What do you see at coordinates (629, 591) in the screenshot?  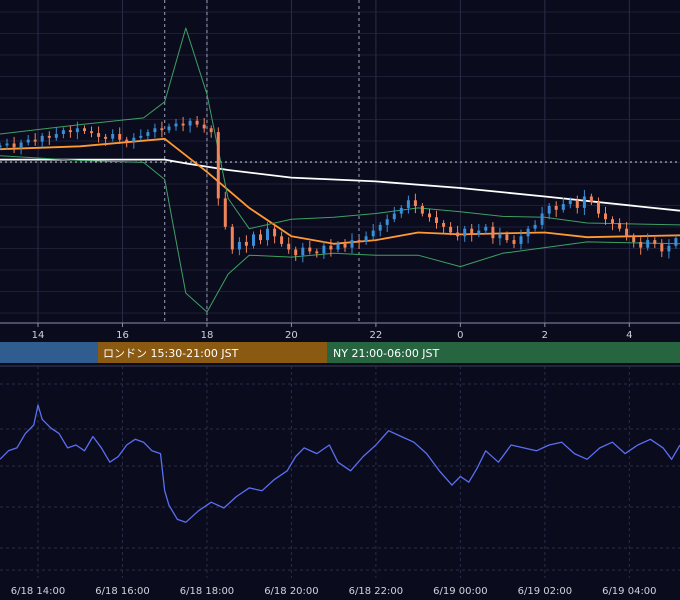 I see `date-tick-label: 6/19 04:00` at bounding box center [629, 591].